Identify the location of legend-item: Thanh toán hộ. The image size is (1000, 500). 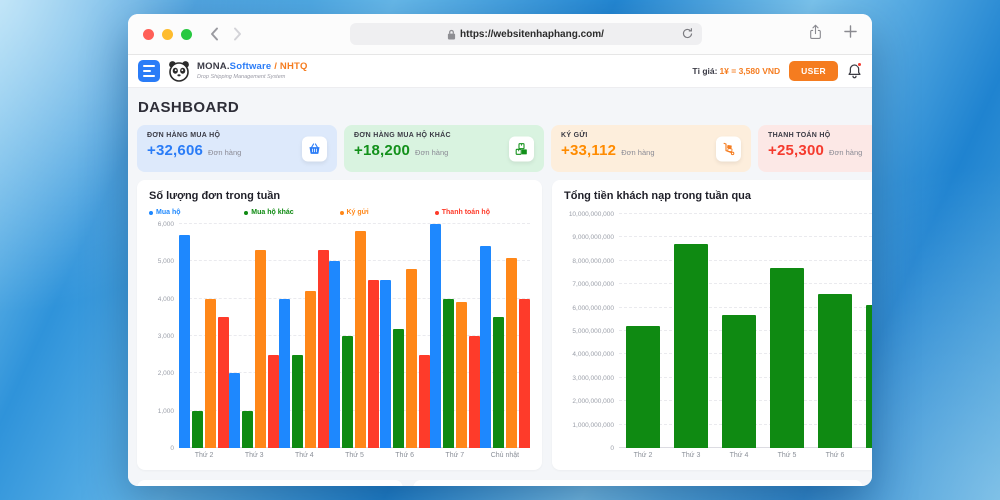
(482, 212).